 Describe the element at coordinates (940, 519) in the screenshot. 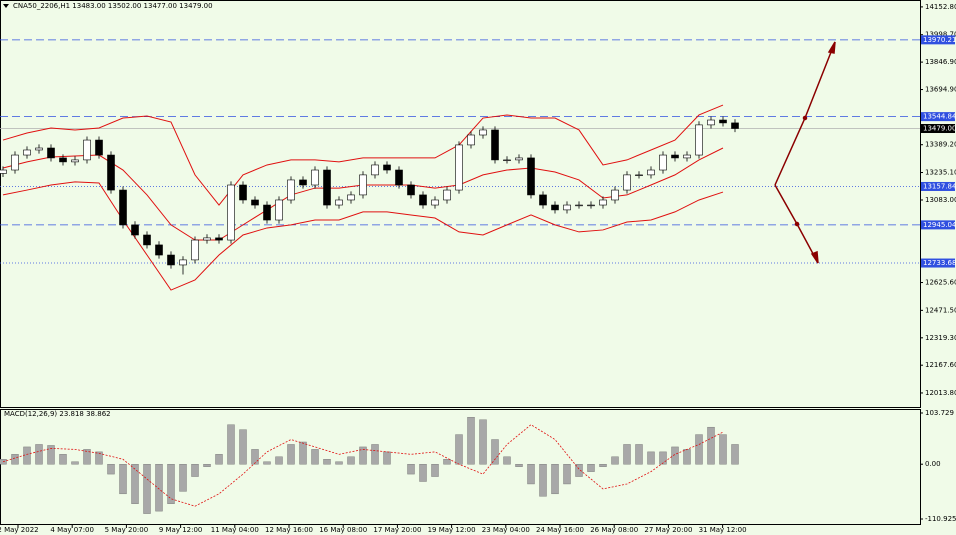

I see `macd-tick-label: -110.925` at that location.